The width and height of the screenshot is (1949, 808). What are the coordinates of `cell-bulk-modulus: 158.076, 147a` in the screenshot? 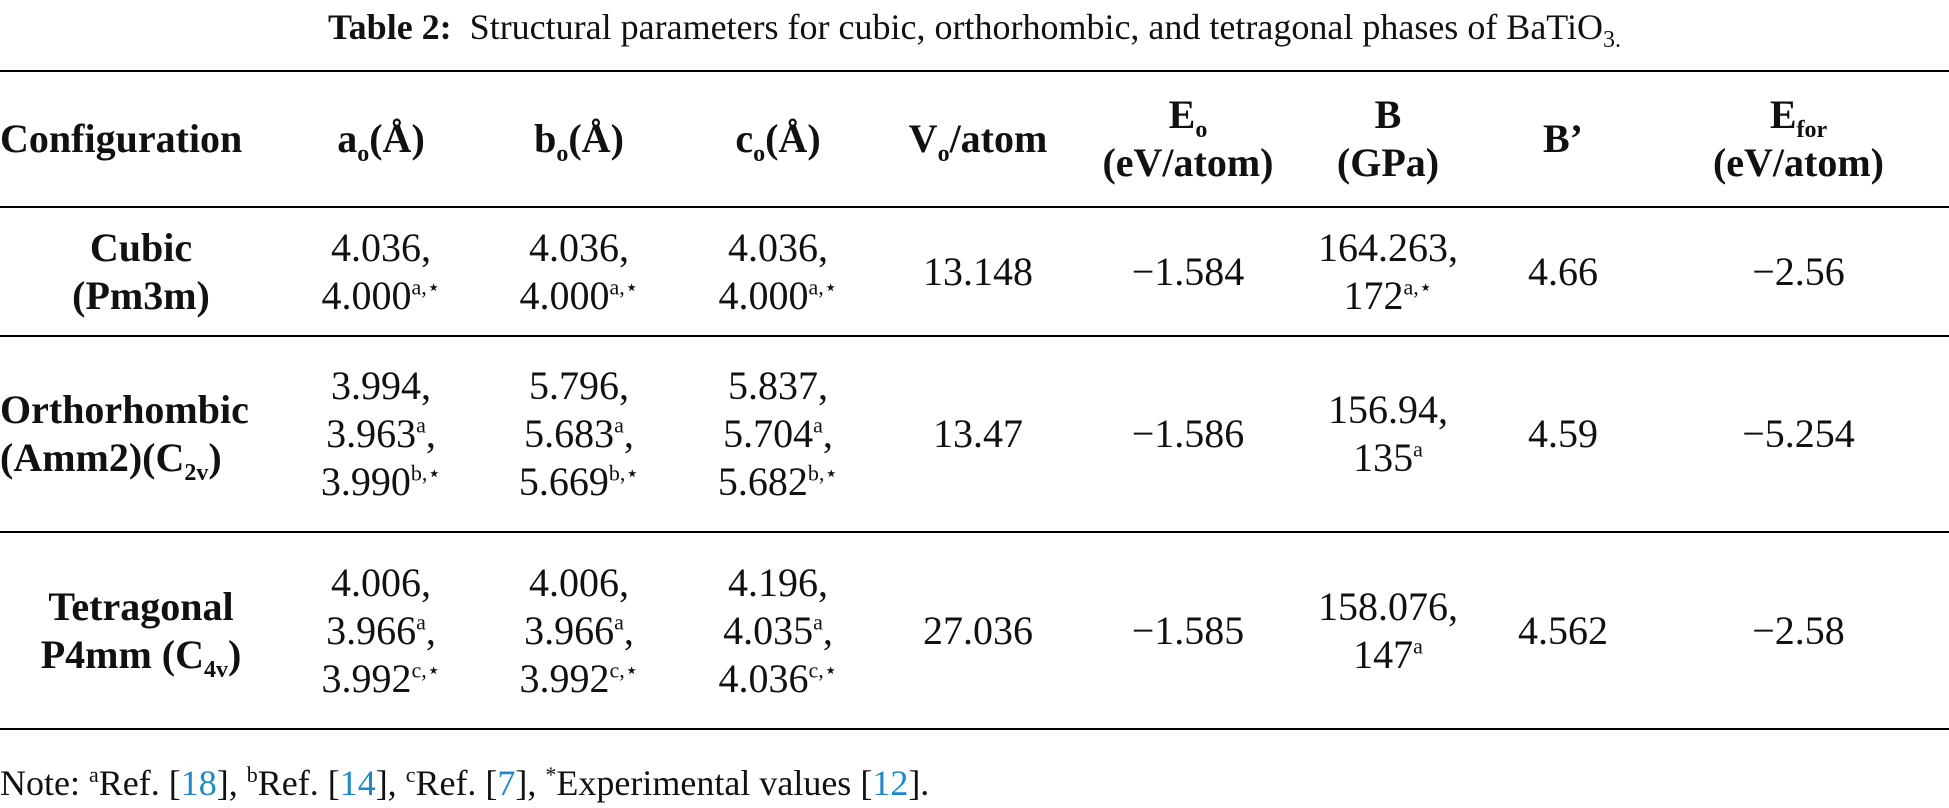 It's located at (1388, 630).